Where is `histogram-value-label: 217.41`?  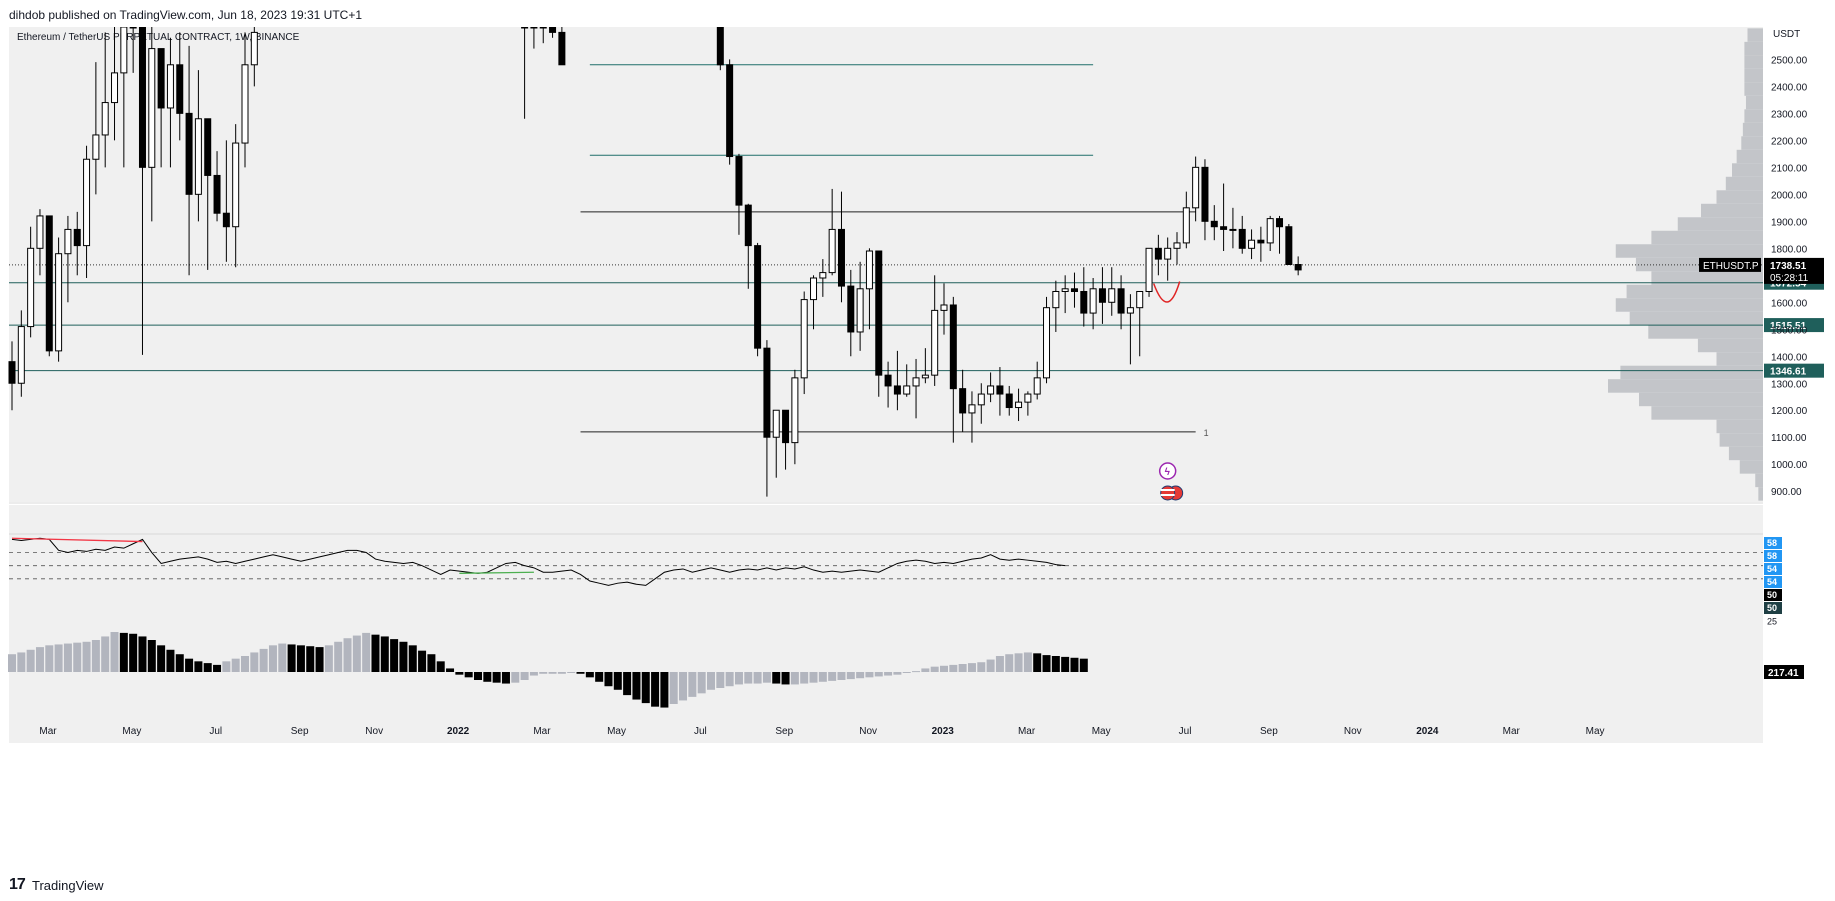 histogram-value-label: 217.41 is located at coordinates (1783, 673).